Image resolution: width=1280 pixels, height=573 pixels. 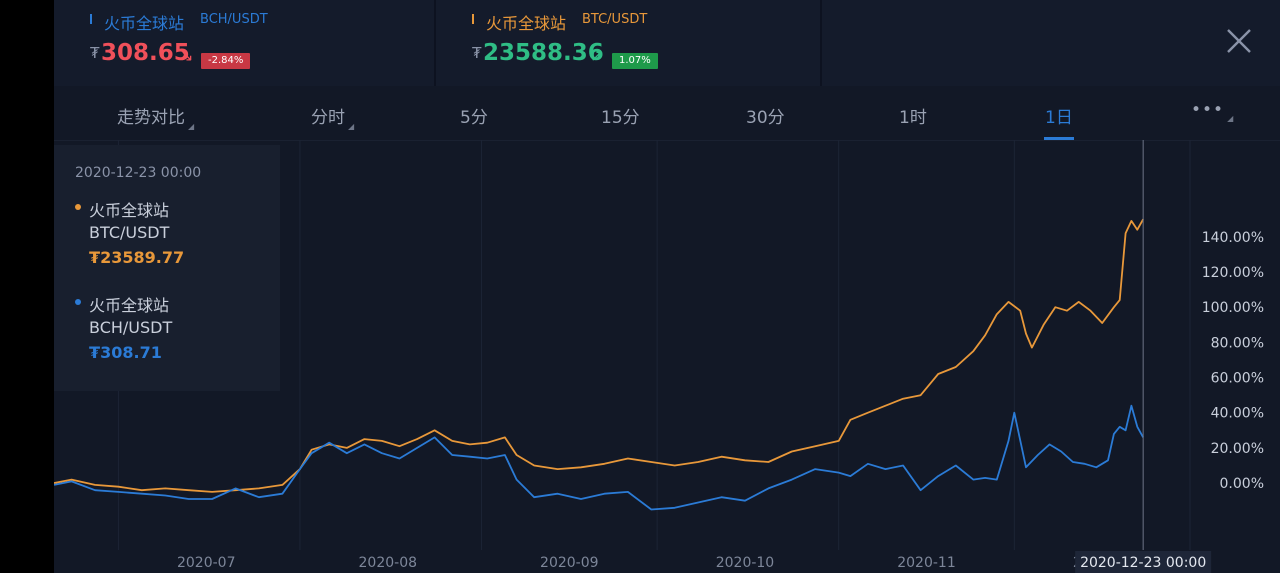 I want to click on ticker-price: 308.65, so click(x=145, y=53).